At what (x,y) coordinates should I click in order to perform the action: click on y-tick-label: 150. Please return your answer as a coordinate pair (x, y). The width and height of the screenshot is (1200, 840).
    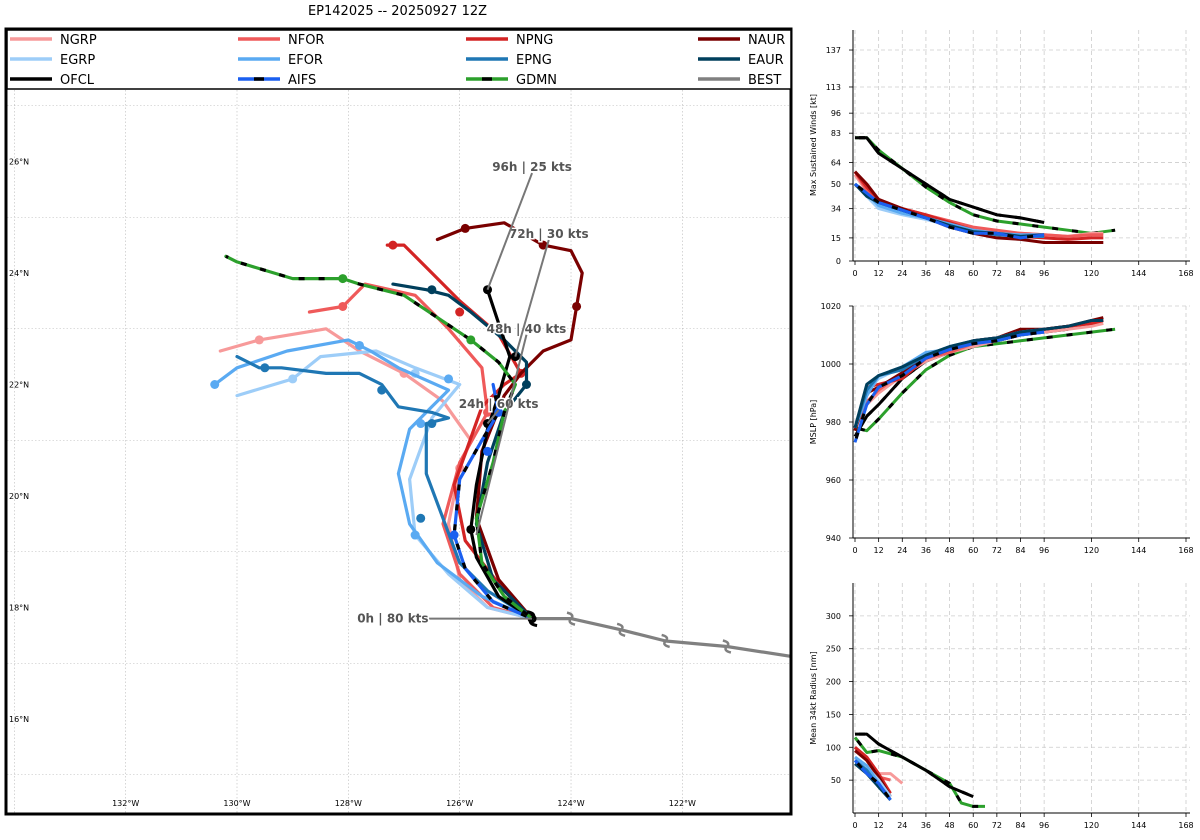
    Looking at the image, I should click on (833, 714).